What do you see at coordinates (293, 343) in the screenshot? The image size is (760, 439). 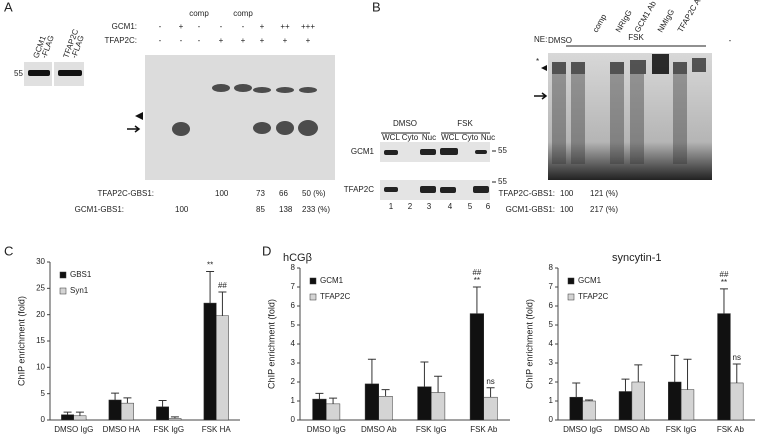 I see `y-tick-label: 4` at bounding box center [293, 343].